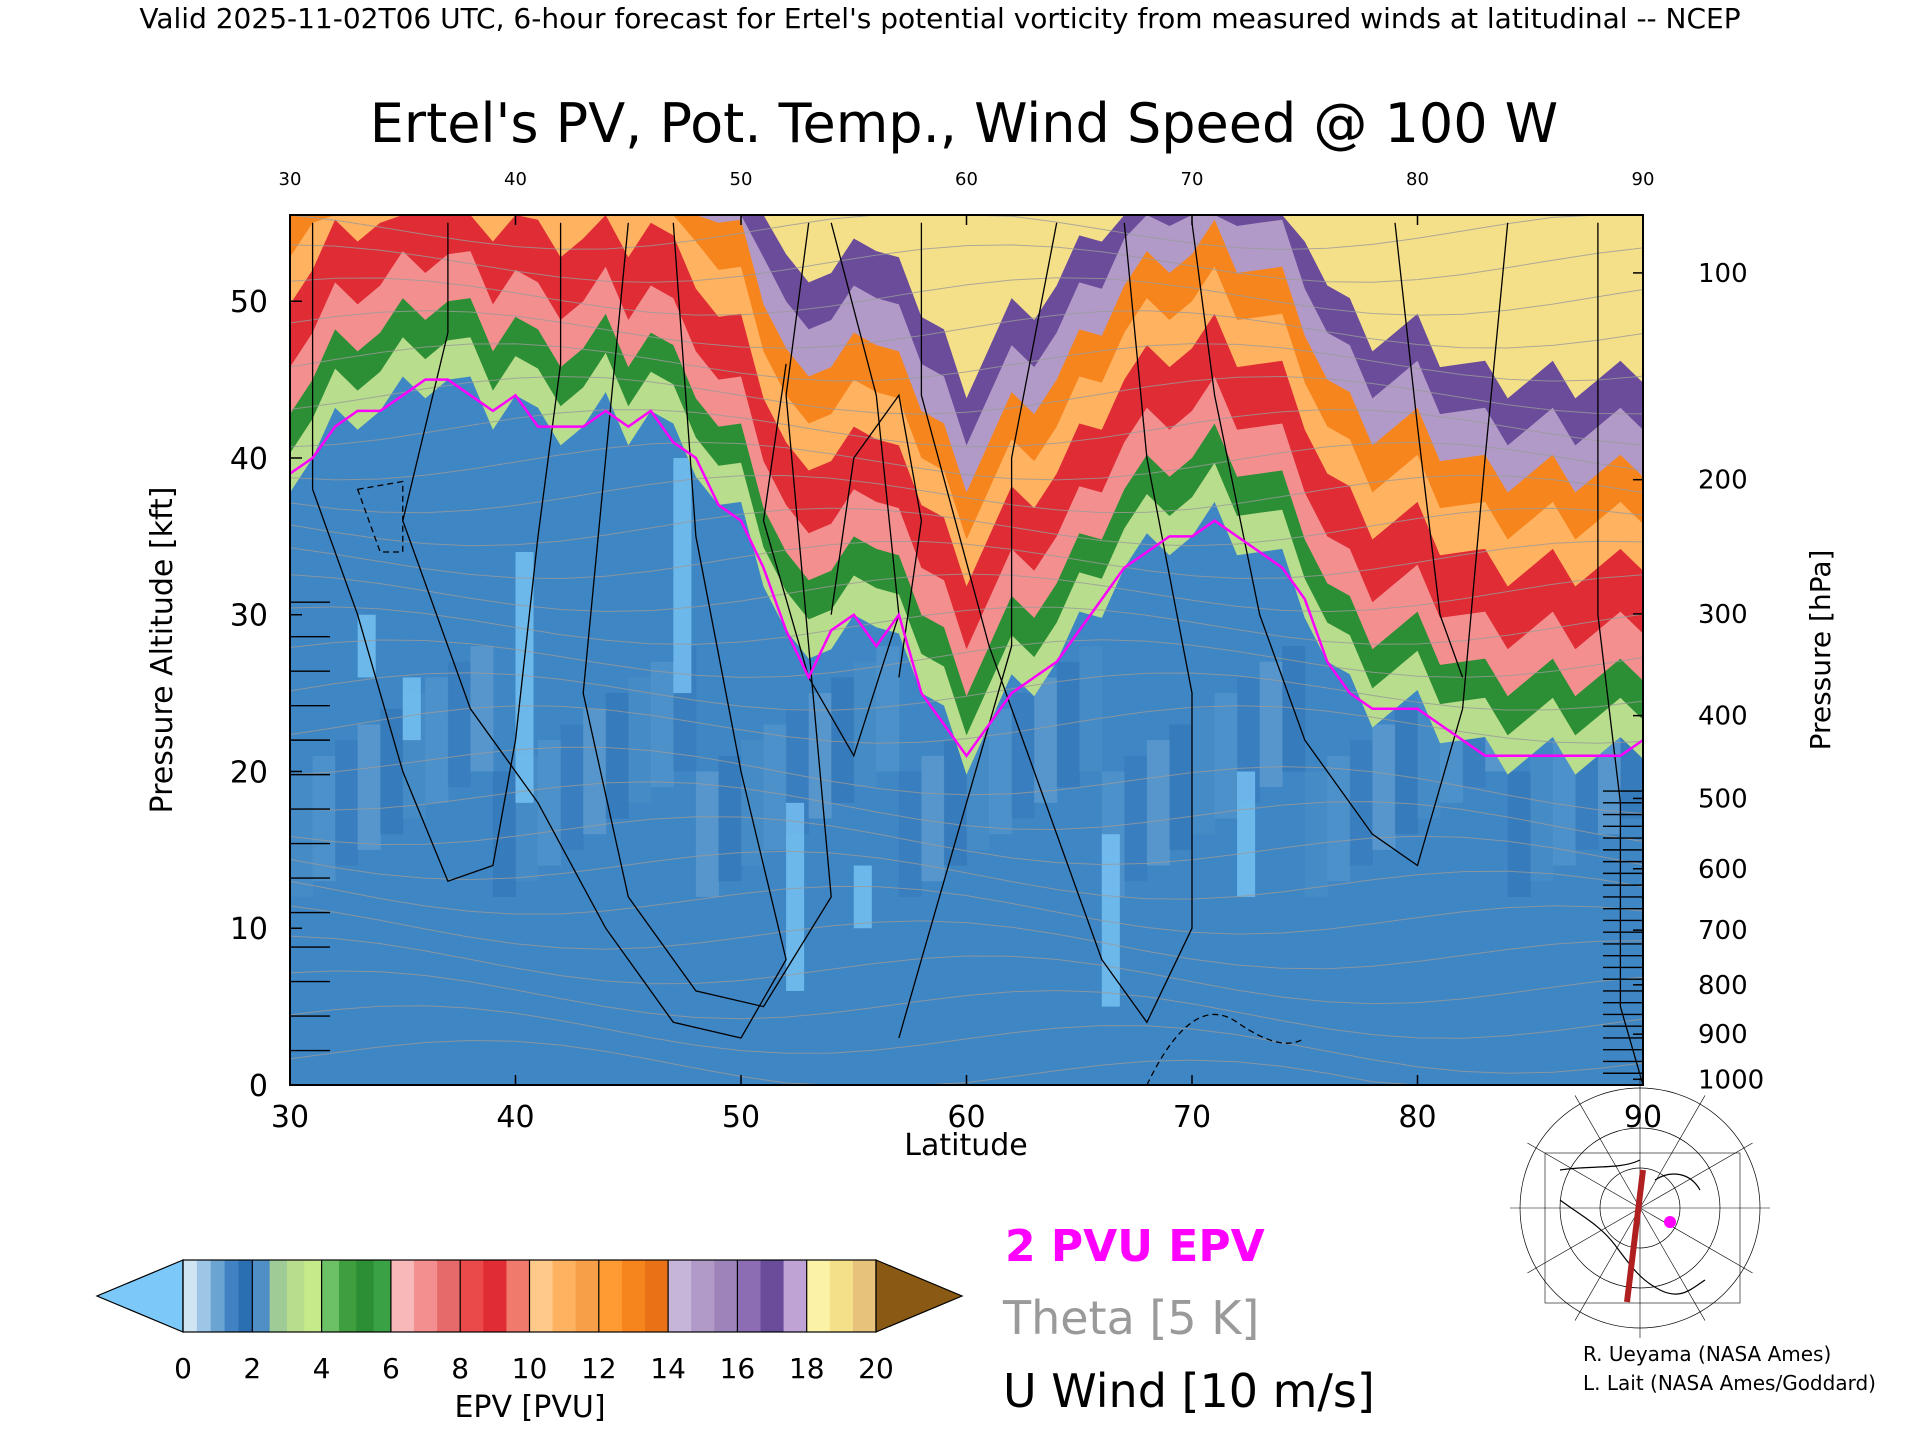  I want to click on colorbar-tick-label: 20, so click(876, 1368).